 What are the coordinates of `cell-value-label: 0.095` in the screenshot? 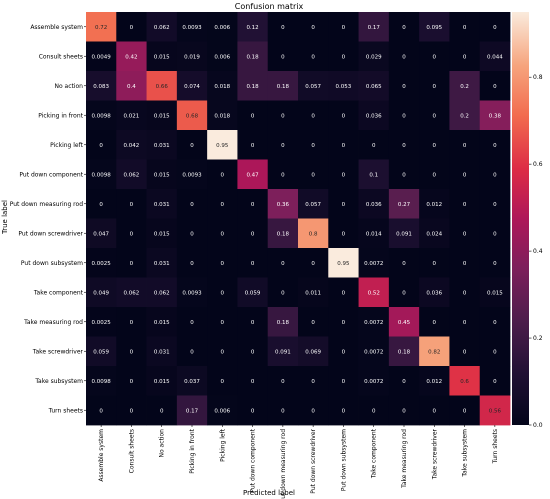 It's located at (434, 28).